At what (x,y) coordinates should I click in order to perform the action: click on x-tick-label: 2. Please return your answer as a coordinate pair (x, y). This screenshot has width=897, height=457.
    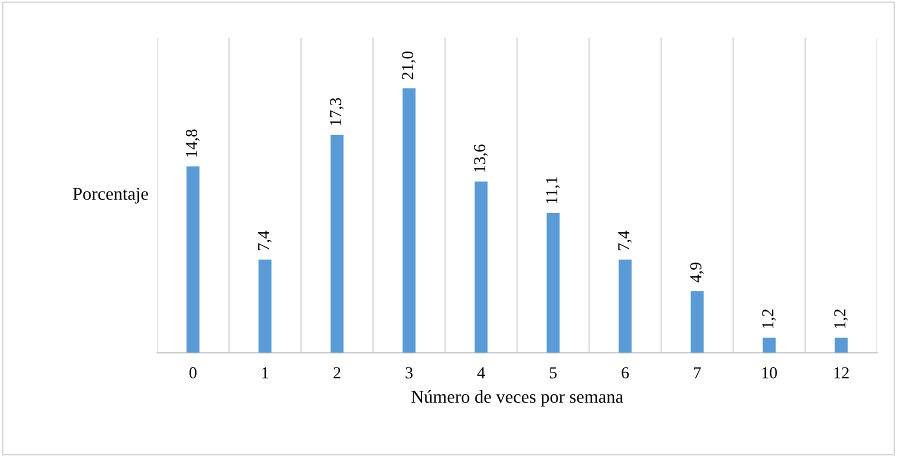
    Looking at the image, I should click on (337, 372).